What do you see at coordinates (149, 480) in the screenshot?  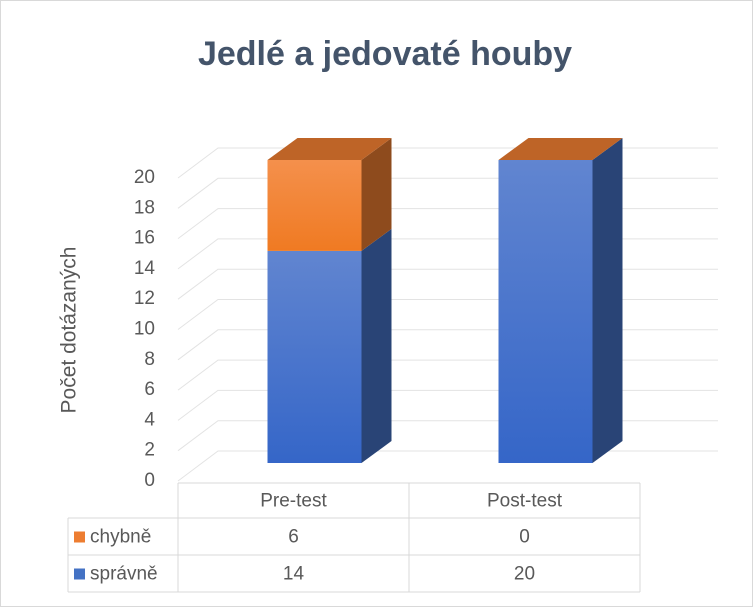 I see `y-tick-label: 0` at bounding box center [149, 480].